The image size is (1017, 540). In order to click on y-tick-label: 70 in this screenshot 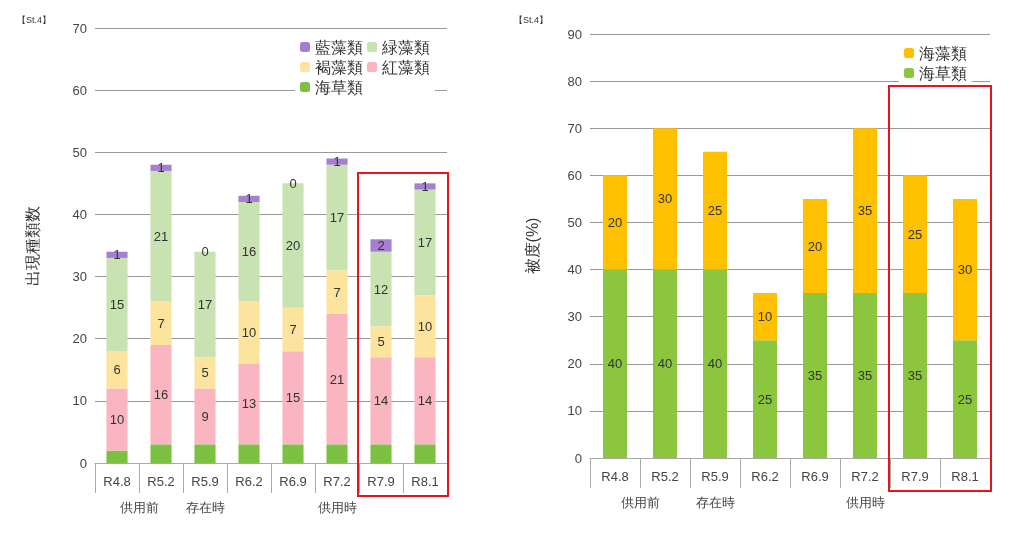, I will do `click(574, 128)`.